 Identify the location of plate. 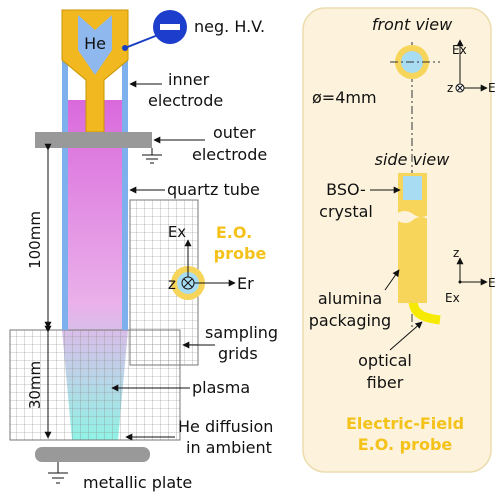
(92, 454).